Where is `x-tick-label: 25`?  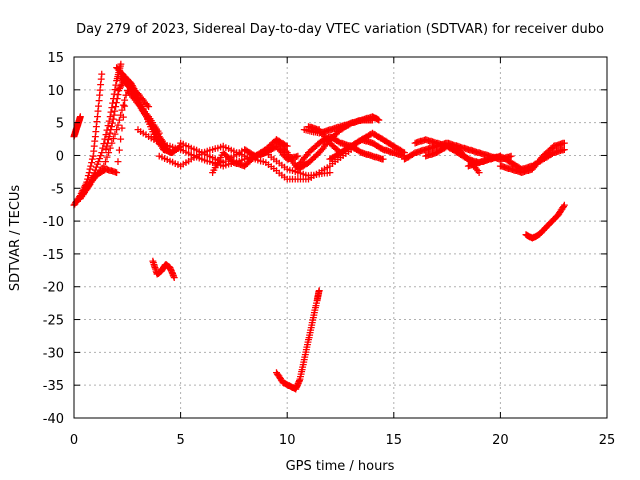 x-tick-label: 25 is located at coordinates (607, 440).